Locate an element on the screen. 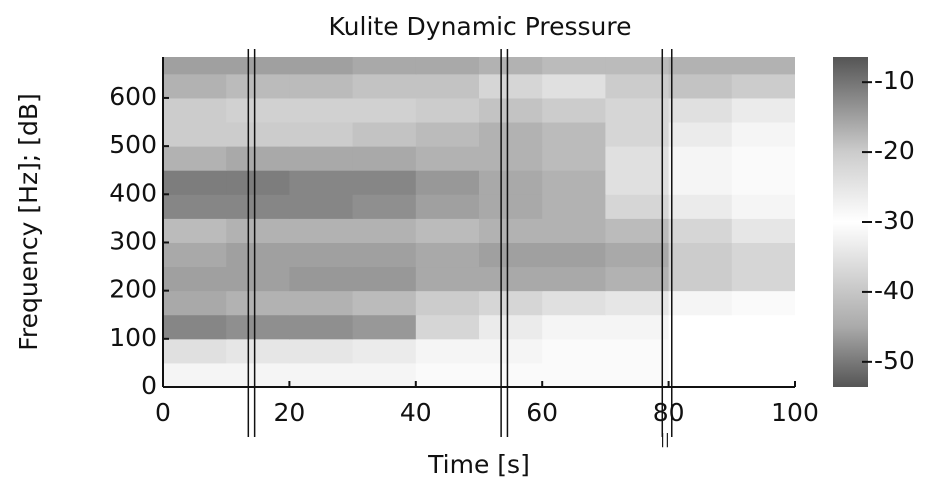  y-tick-label: 500 is located at coordinates (133, 144).